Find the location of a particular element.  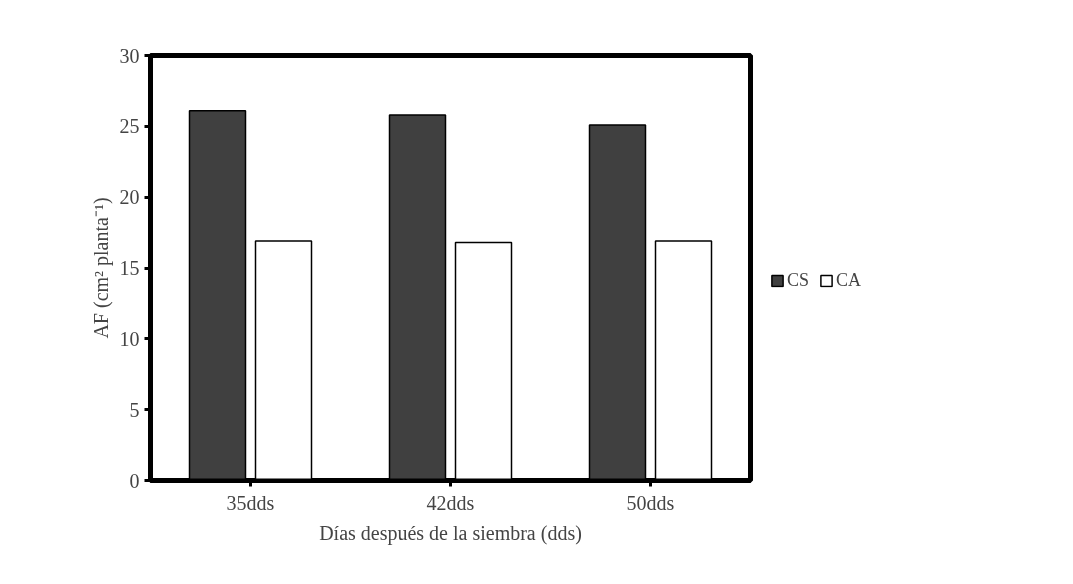

x-tick-label: 50dds is located at coordinates (650, 502).